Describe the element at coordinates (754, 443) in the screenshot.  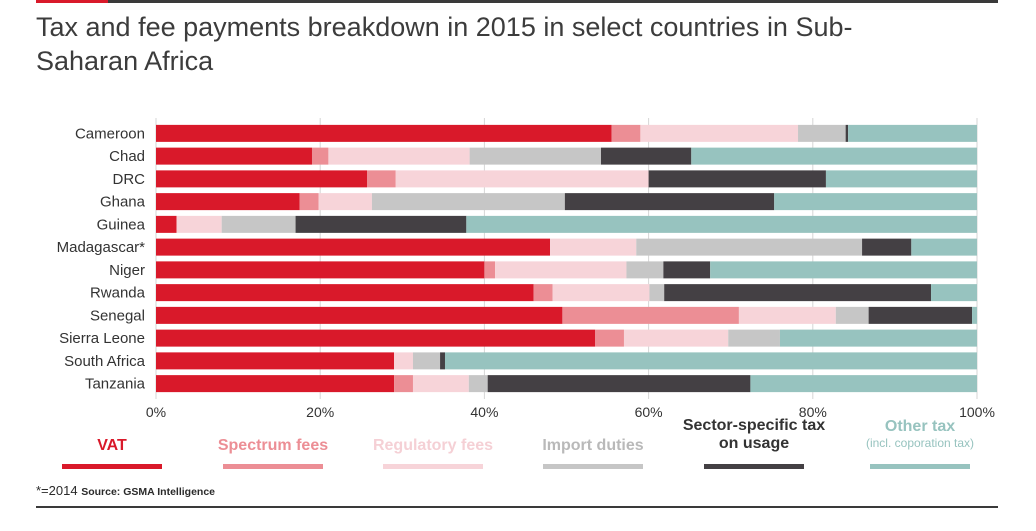
I see `legend-label-line2: on usage` at that location.